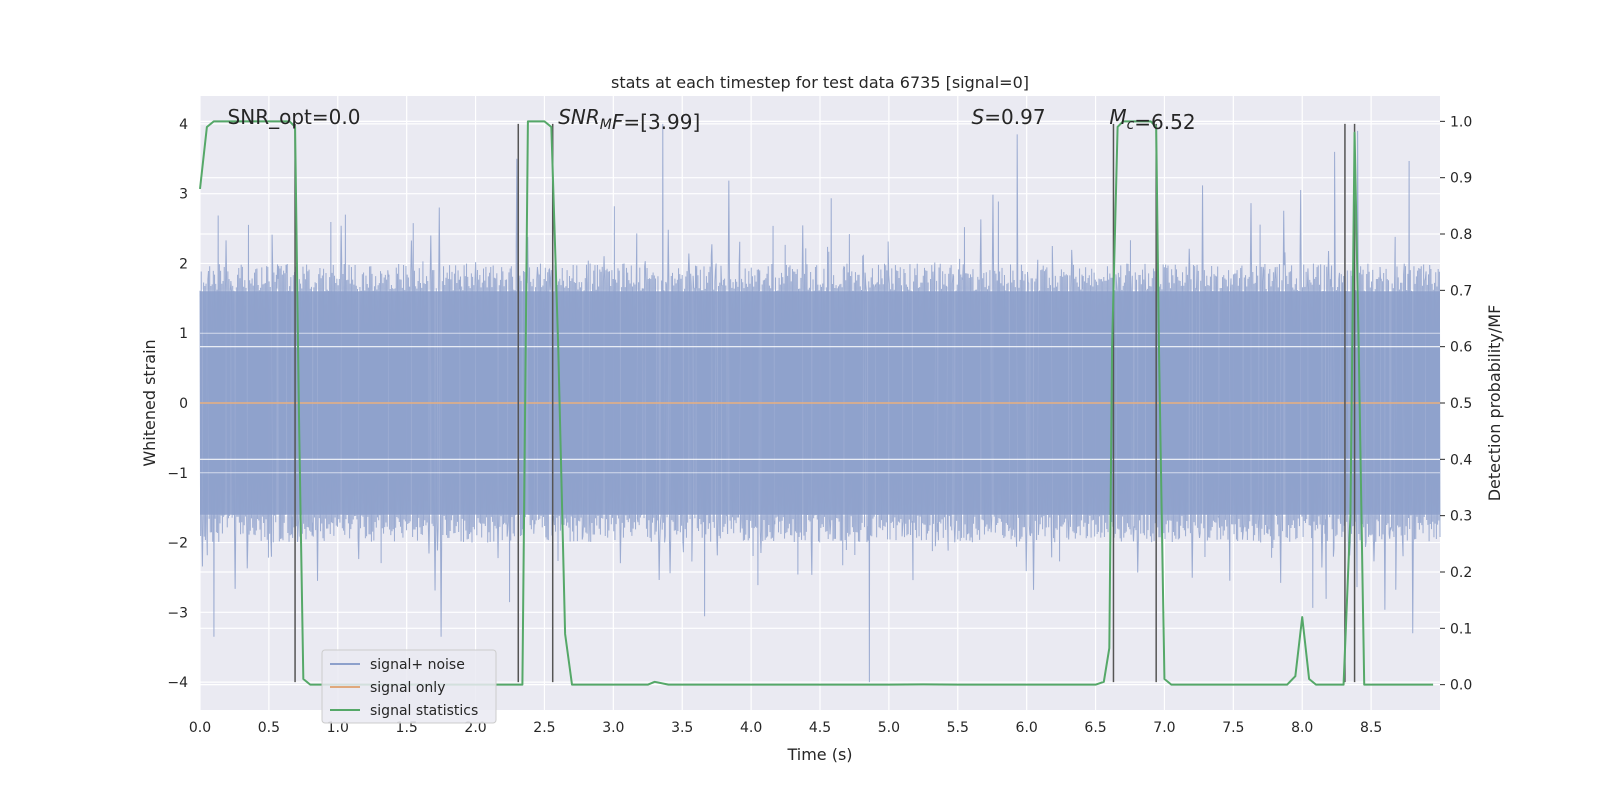 The height and width of the screenshot is (800, 1600). I want to click on x-tick-label: 4.0, so click(751, 728).